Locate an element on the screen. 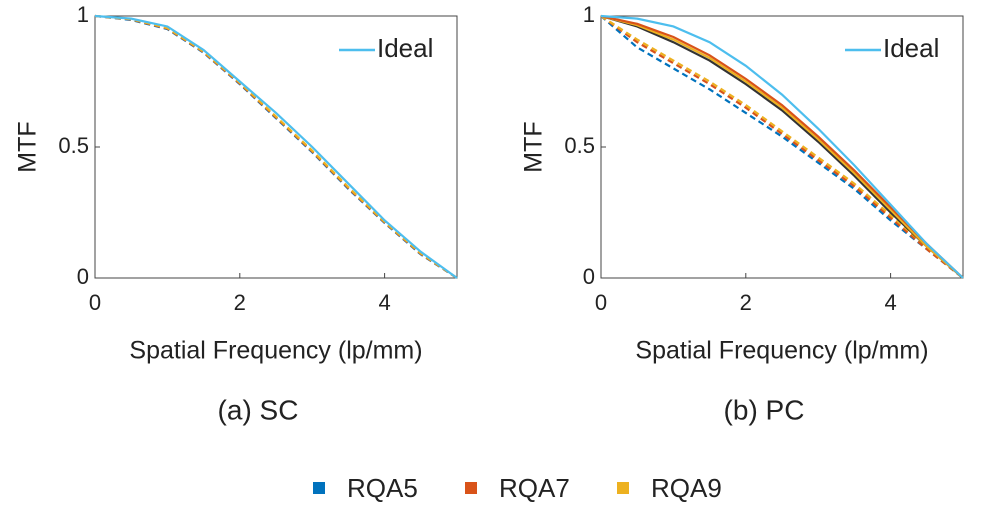  caption: (a) SC is located at coordinates (258, 409).